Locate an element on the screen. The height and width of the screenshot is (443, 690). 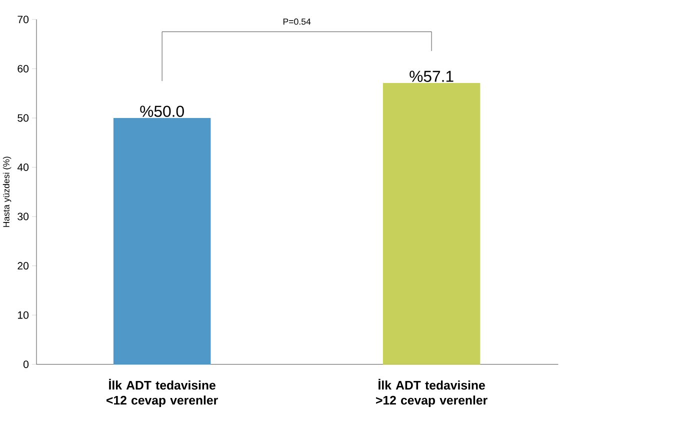
data-label: %57.1 is located at coordinates (432, 76).